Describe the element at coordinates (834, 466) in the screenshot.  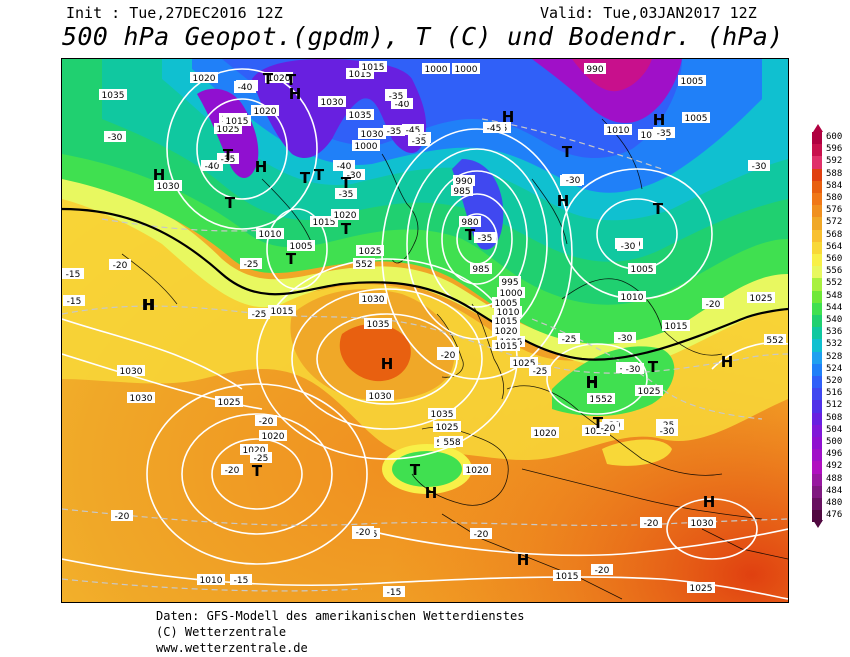
I see `legend-label-492: 492` at that location.